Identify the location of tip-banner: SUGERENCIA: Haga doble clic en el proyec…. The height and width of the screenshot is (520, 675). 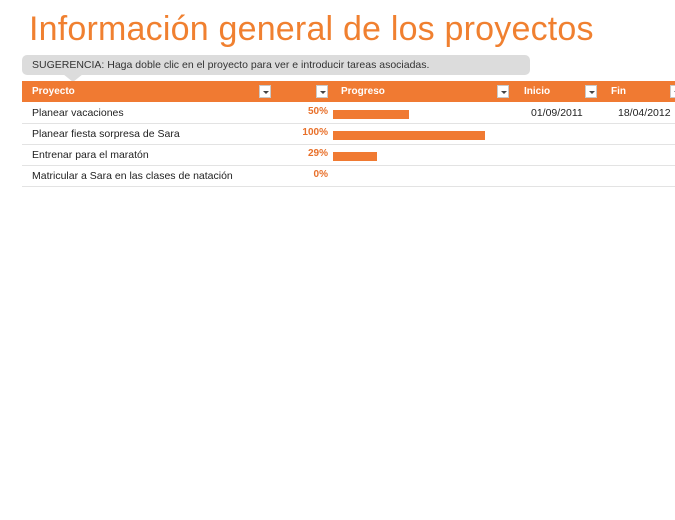
(276, 65).